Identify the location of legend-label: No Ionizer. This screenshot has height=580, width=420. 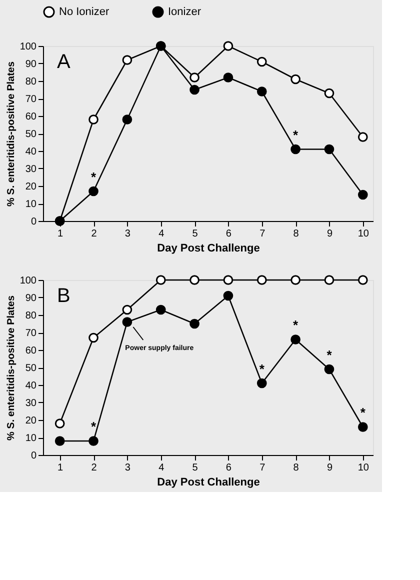
(84, 12).